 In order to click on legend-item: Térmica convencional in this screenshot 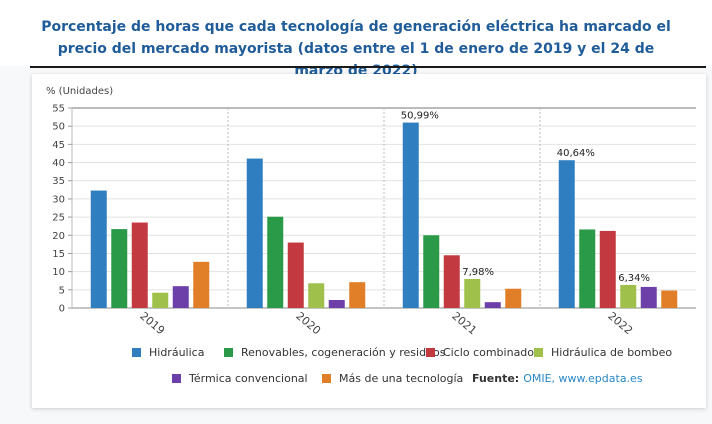, I will do `click(240, 378)`.